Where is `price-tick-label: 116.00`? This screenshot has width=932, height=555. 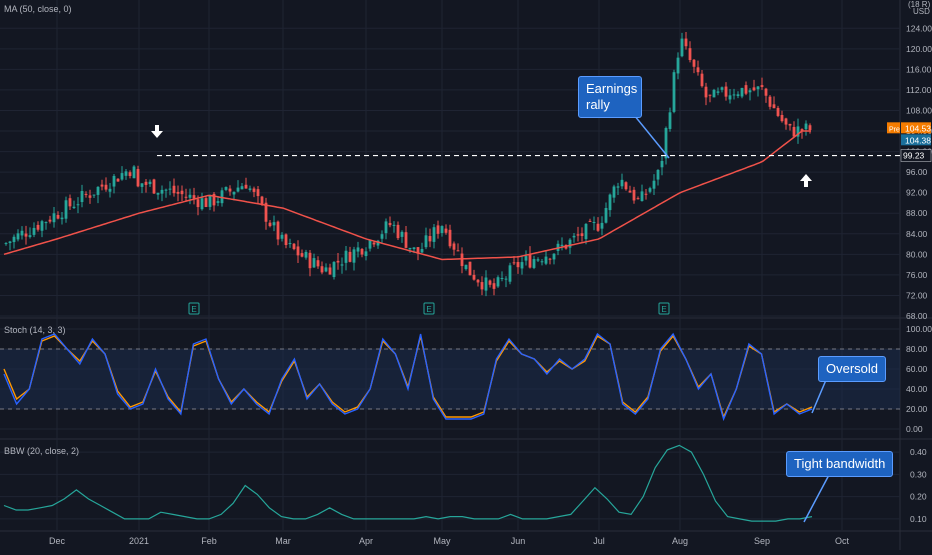 price-tick-label: 116.00 is located at coordinates (919, 69).